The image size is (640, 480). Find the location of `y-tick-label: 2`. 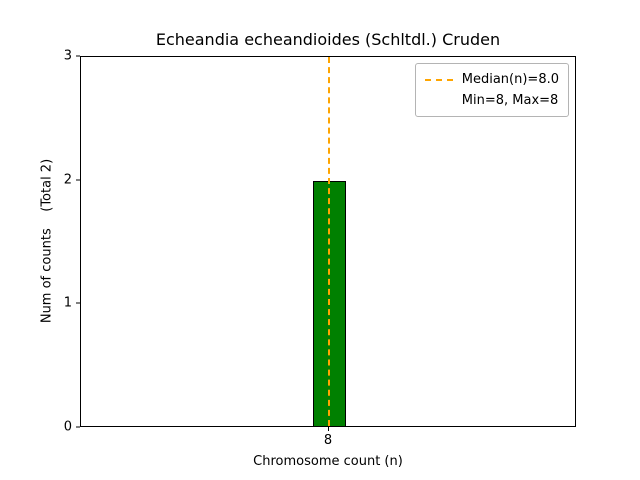

y-tick-label: 2 is located at coordinates (67, 180).